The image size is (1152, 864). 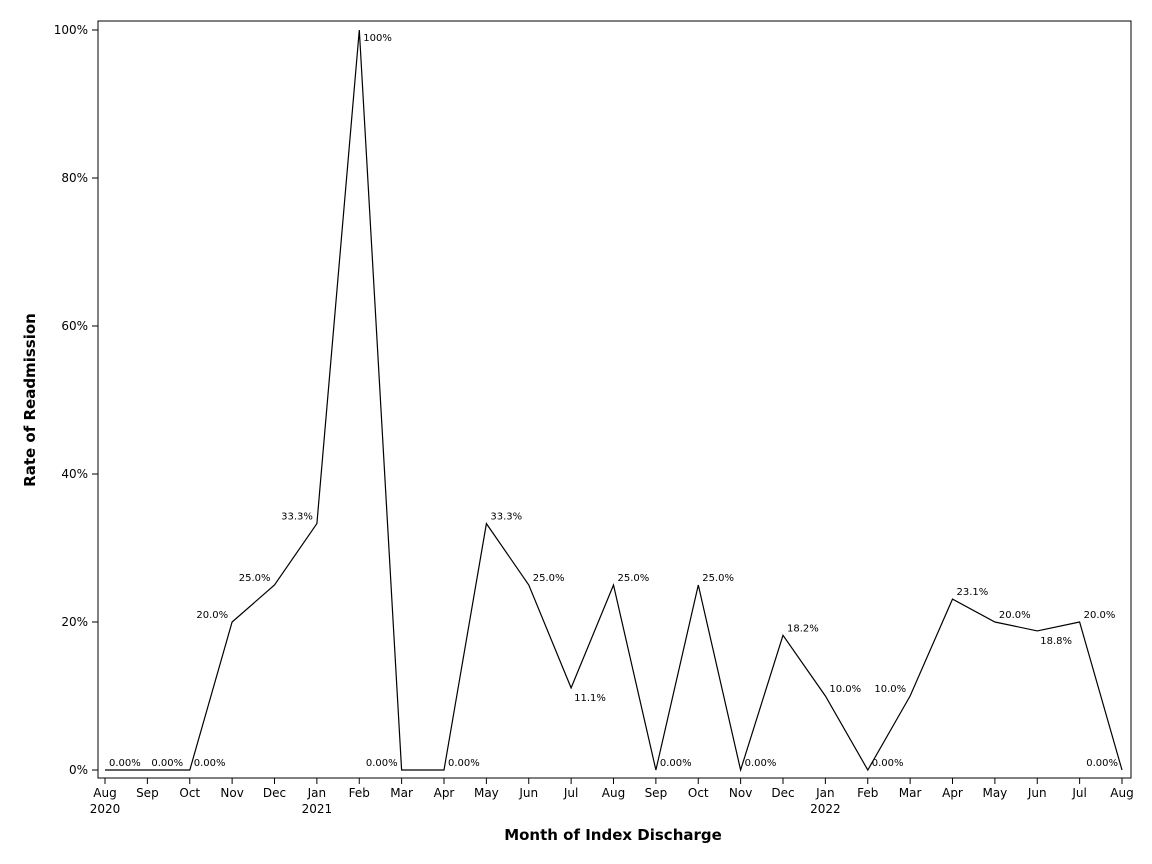 I want to click on x-year-label: 2020, so click(x=105, y=809).